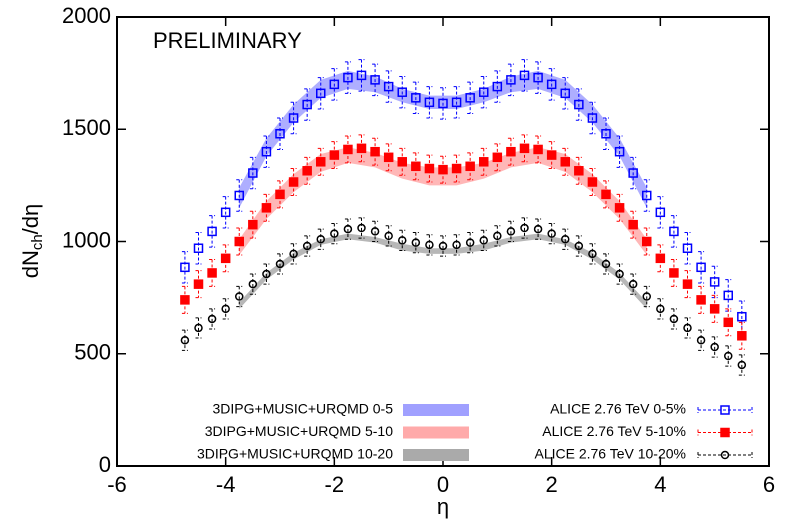  What do you see at coordinates (725, 455) in the screenshot?
I see `legend-line` at bounding box center [725, 455].